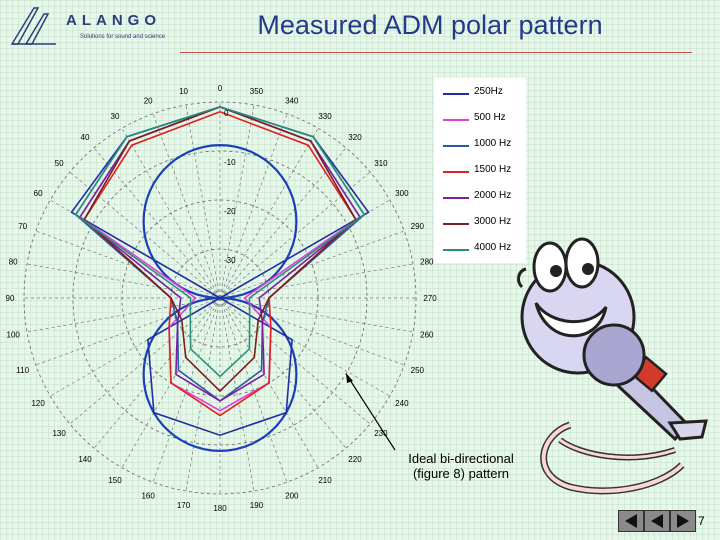 Image resolution: width=720 pixels, height=540 pixels. I want to click on angle-tick-label: 260, so click(427, 334).